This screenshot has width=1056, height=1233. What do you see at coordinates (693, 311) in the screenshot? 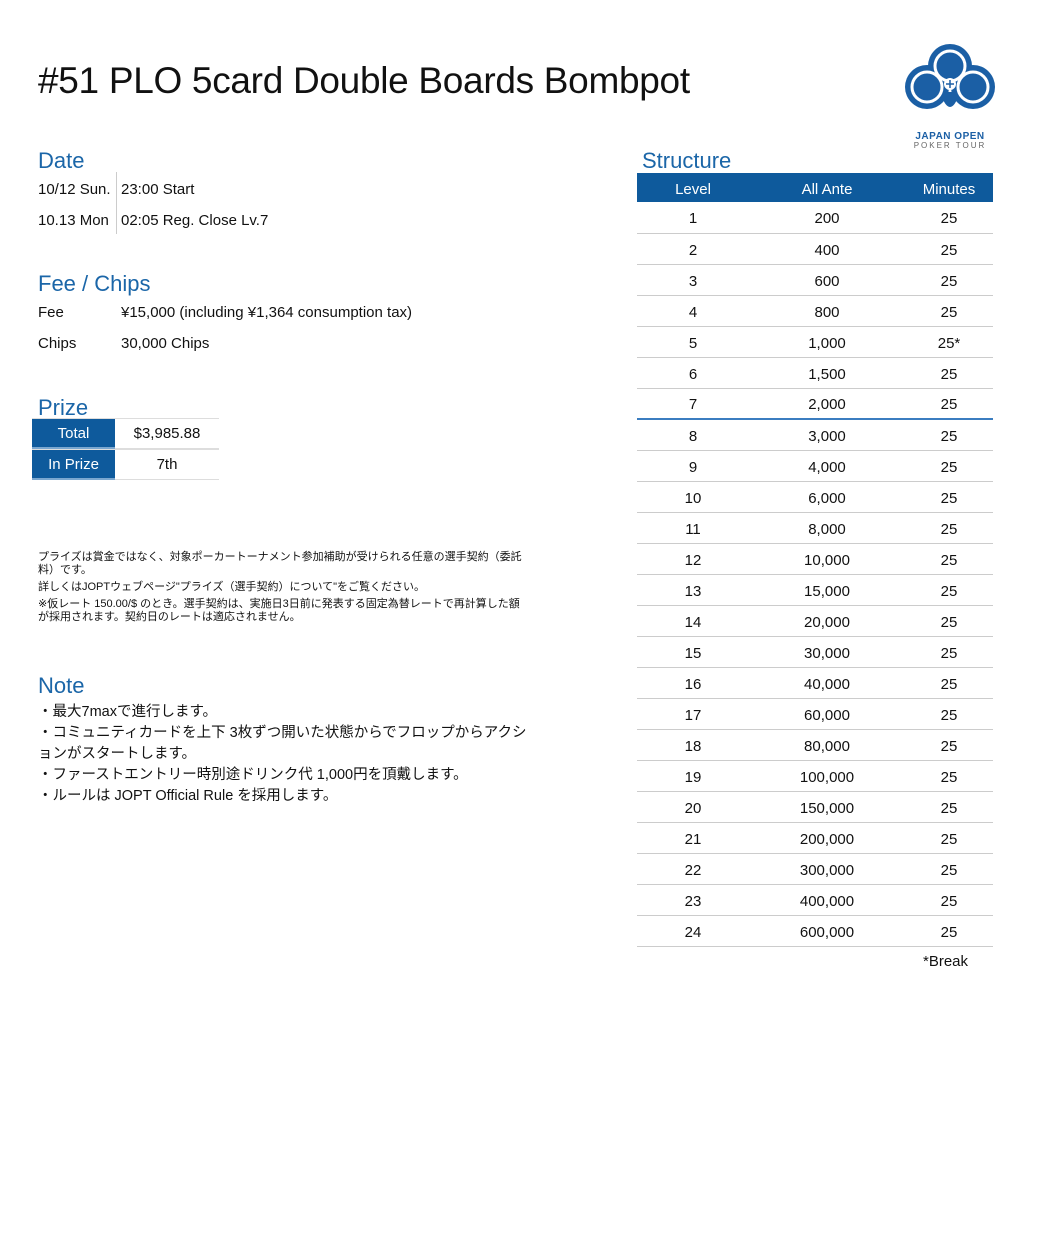
I see `level-cell: 4` at bounding box center [693, 311].